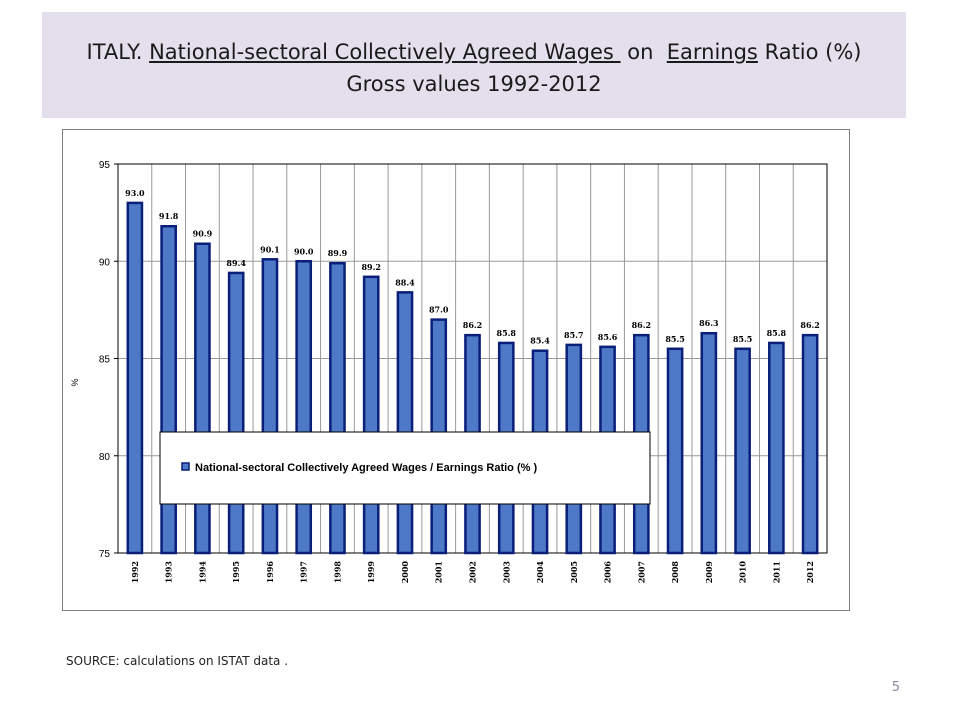 This screenshot has height=720, width=960. I want to click on title-on: on, so click(643, 52).